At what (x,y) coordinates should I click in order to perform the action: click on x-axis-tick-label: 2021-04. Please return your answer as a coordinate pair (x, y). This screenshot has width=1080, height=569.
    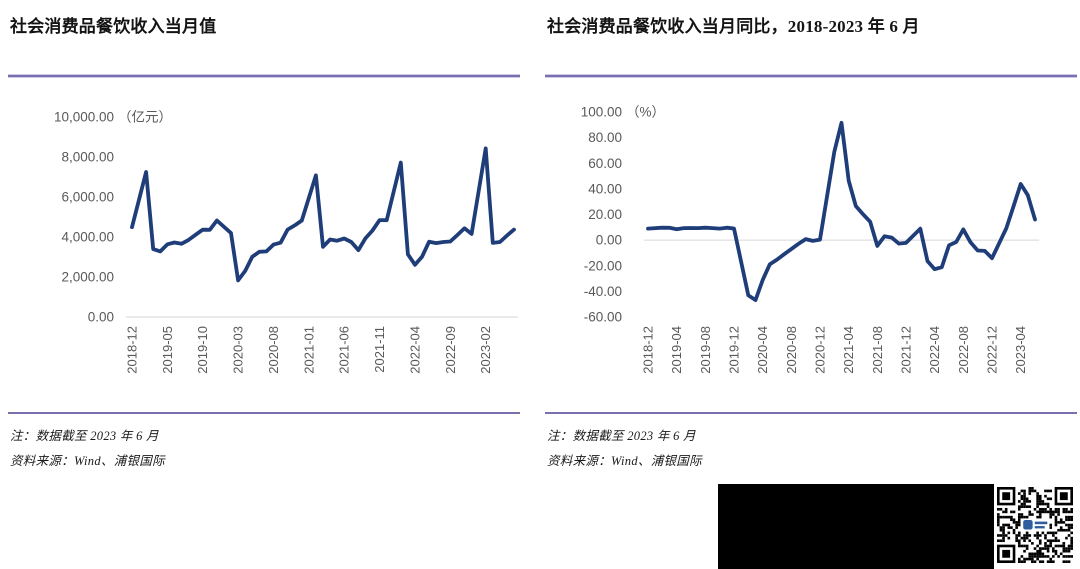
    Looking at the image, I should click on (848, 350).